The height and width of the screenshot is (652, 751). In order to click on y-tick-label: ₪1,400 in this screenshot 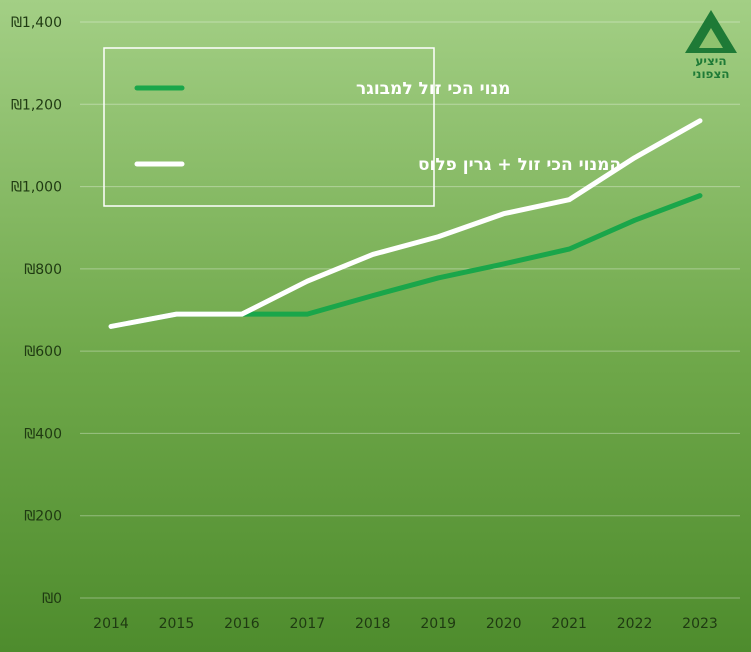, I will do `click(36, 23)`.